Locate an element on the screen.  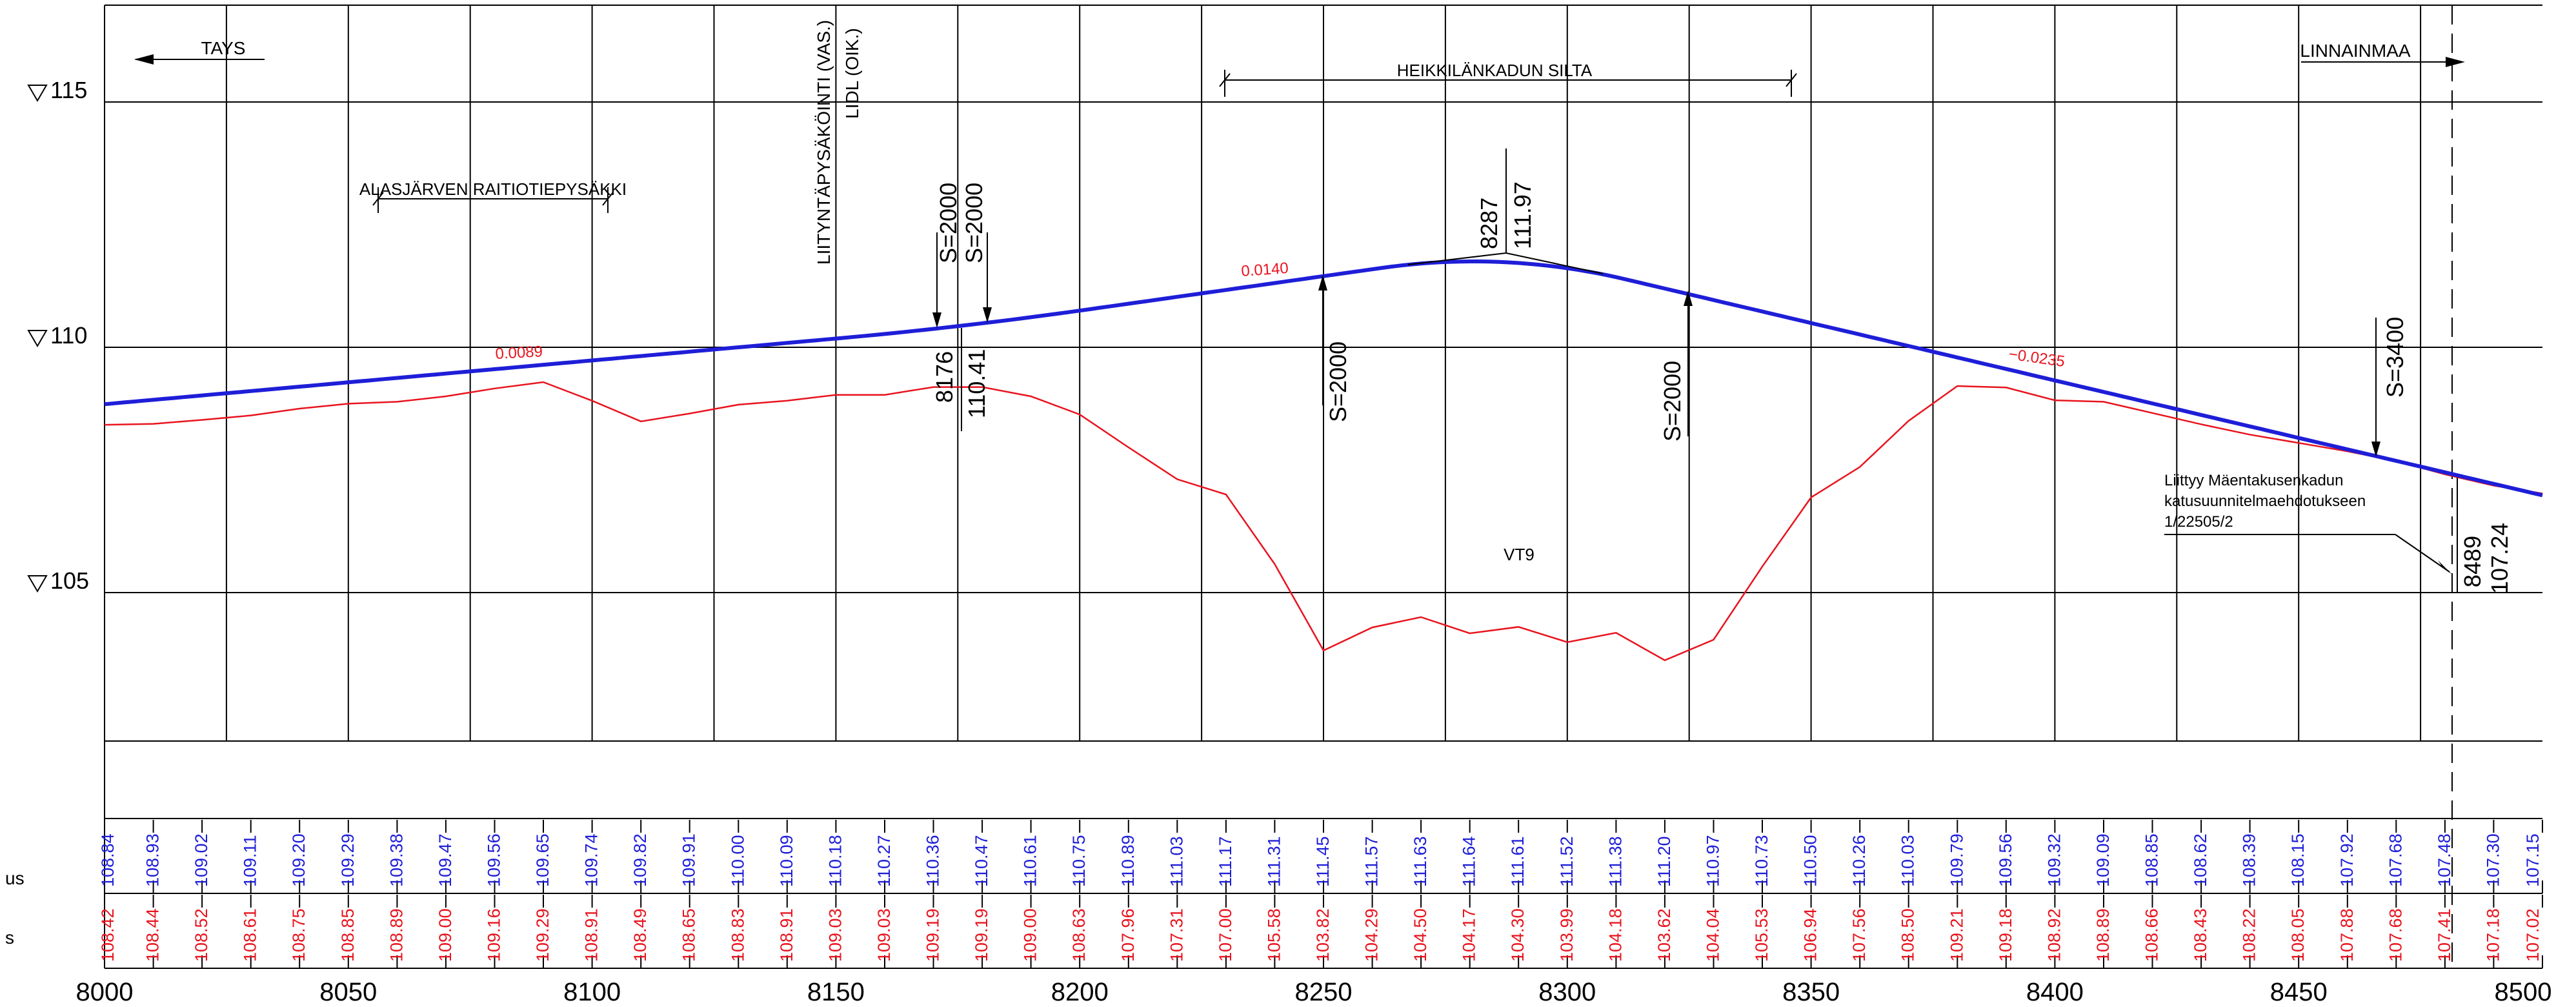
ground-elevation-value: 109.21 is located at coordinates (1956, 935).